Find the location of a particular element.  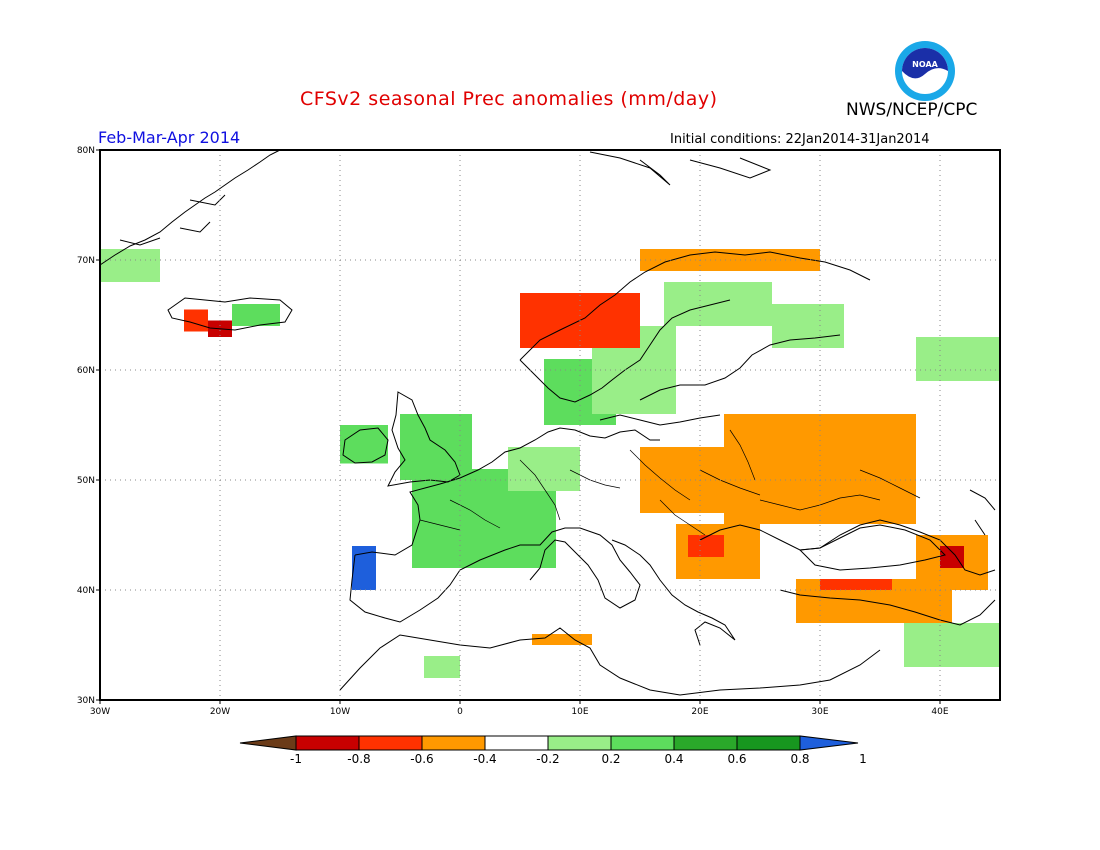

colorbar-label: 0.6 is located at coordinates (736, 759).